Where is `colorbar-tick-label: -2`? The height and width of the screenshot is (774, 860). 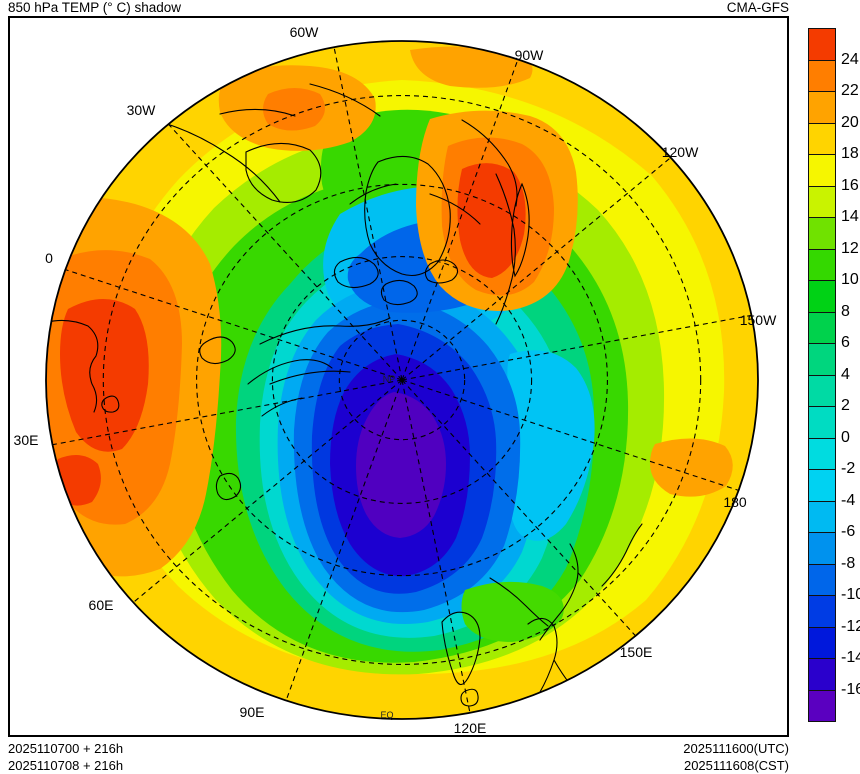
colorbar-tick-label: -2 is located at coordinates (848, 468).